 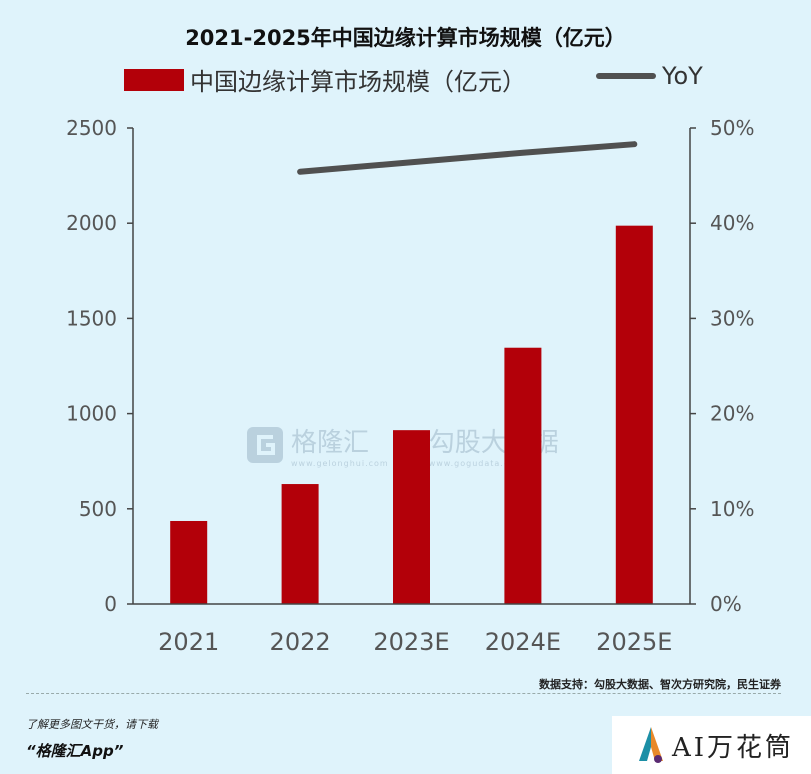 What do you see at coordinates (92, 724) in the screenshot?
I see `download-prompt: 了解更多图文干货，请下载` at bounding box center [92, 724].